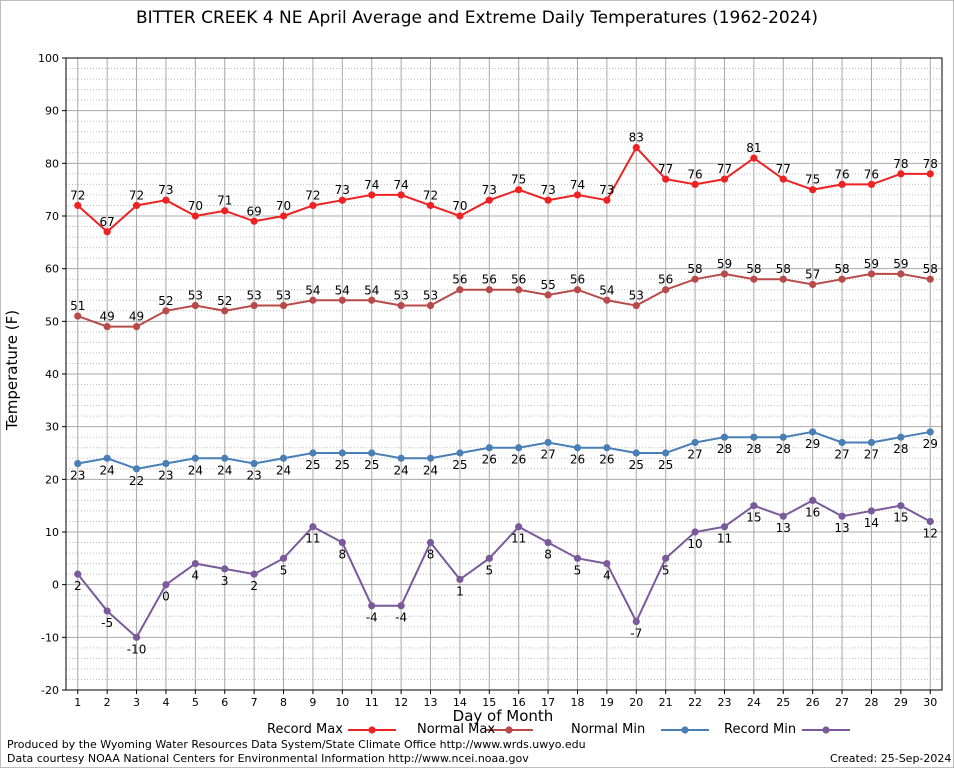 This screenshot has height=768, width=954. I want to click on record-max-line, so click(504, 189).